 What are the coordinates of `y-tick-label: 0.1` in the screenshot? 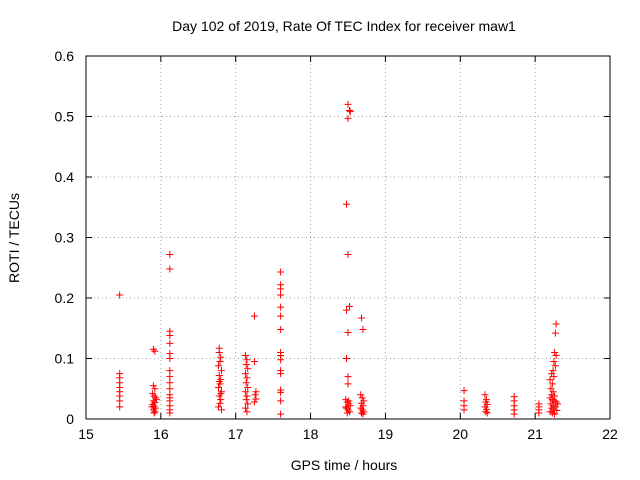 It's located at (65, 359).